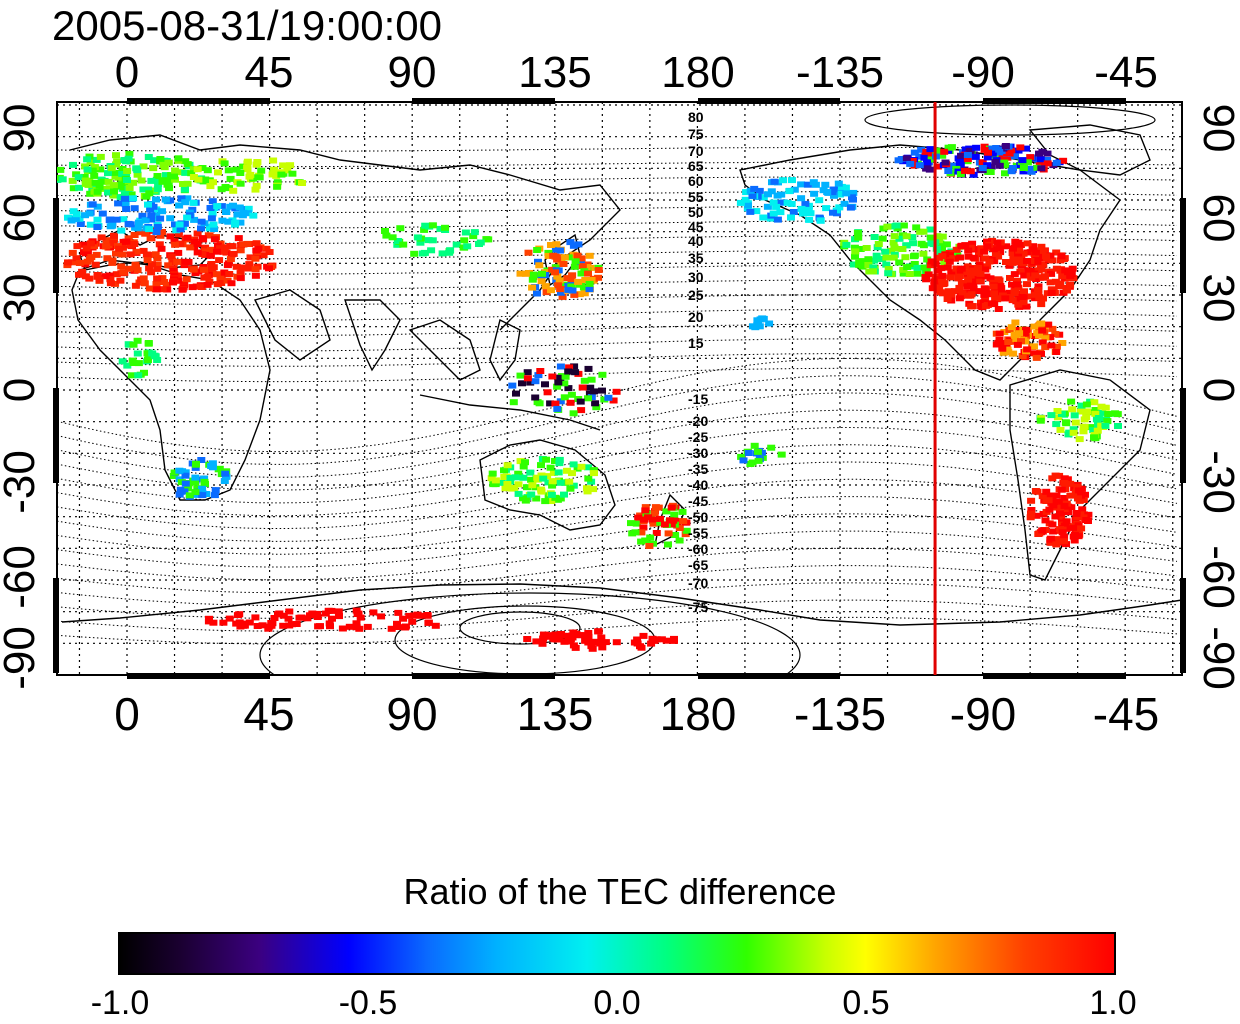 The height and width of the screenshot is (1024, 1240). What do you see at coordinates (696, 277) in the screenshot?
I see `contour-label: 30` at bounding box center [696, 277].